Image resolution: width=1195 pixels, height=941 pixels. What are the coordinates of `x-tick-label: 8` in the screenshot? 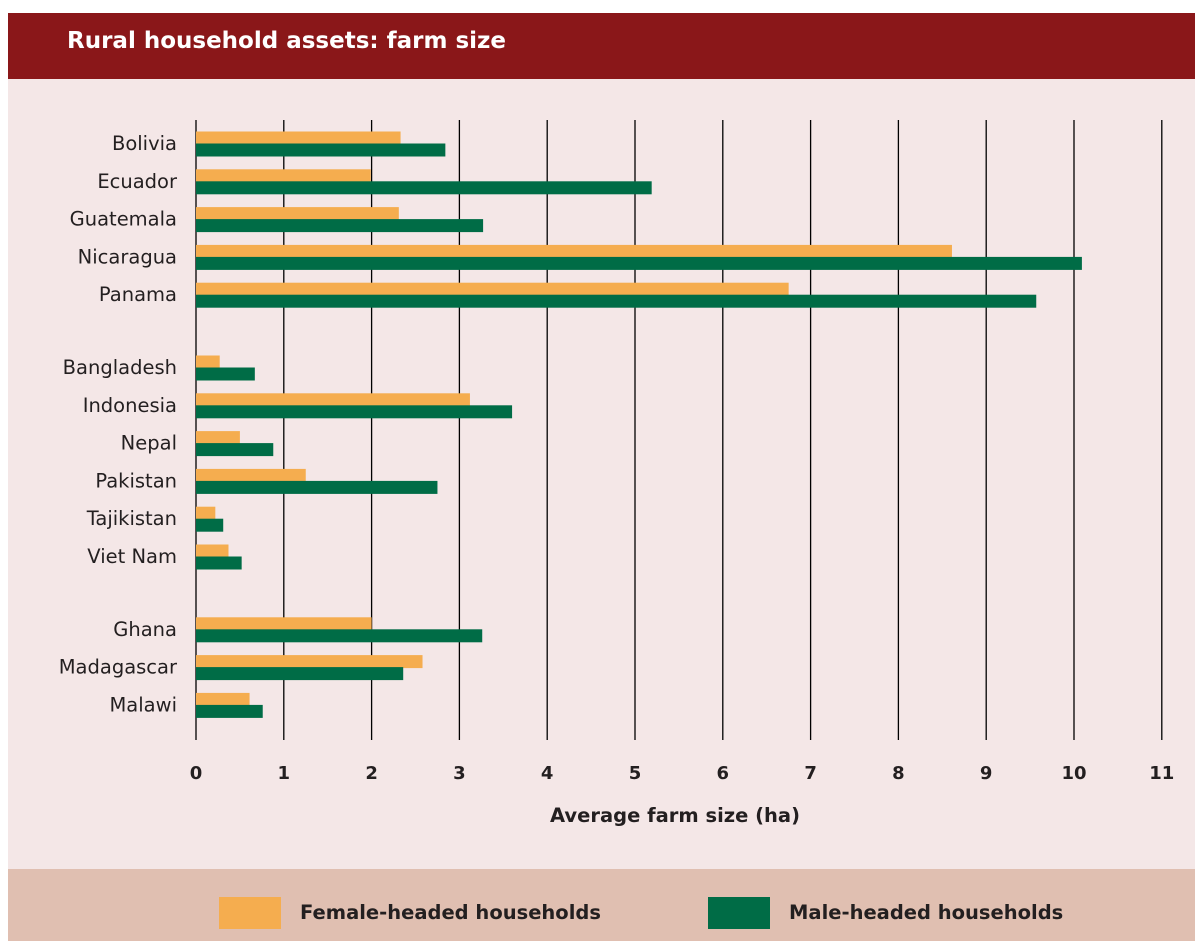 It's located at (898, 773).